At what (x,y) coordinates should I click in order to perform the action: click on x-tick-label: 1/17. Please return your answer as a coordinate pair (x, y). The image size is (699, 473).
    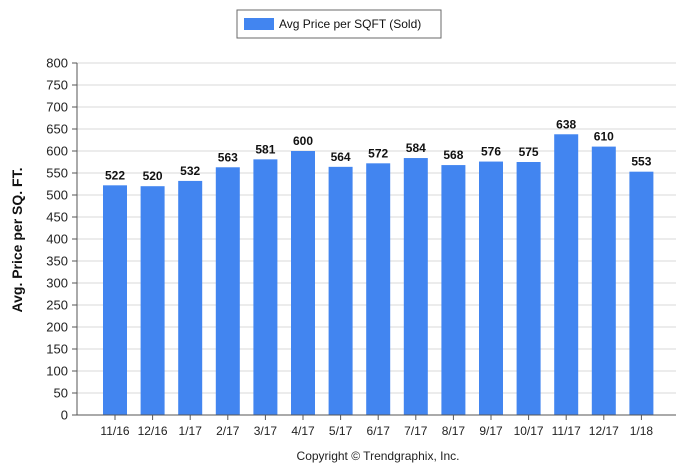
    Looking at the image, I should click on (191, 431).